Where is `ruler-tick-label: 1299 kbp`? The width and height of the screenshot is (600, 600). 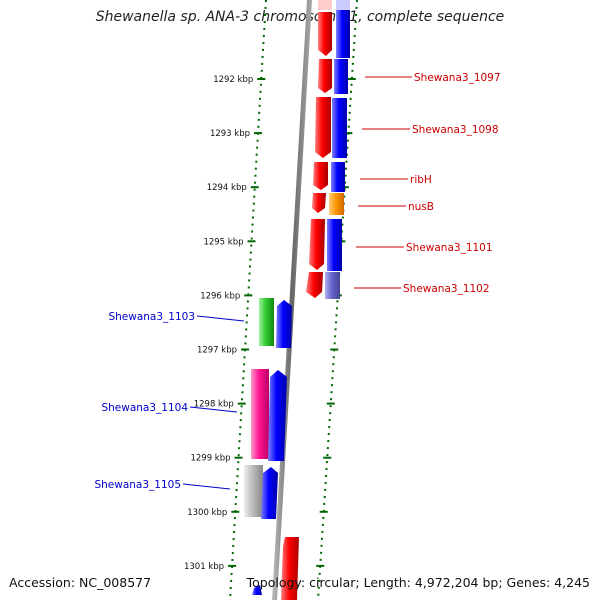 ruler-tick-label: 1299 kbp is located at coordinates (210, 459).